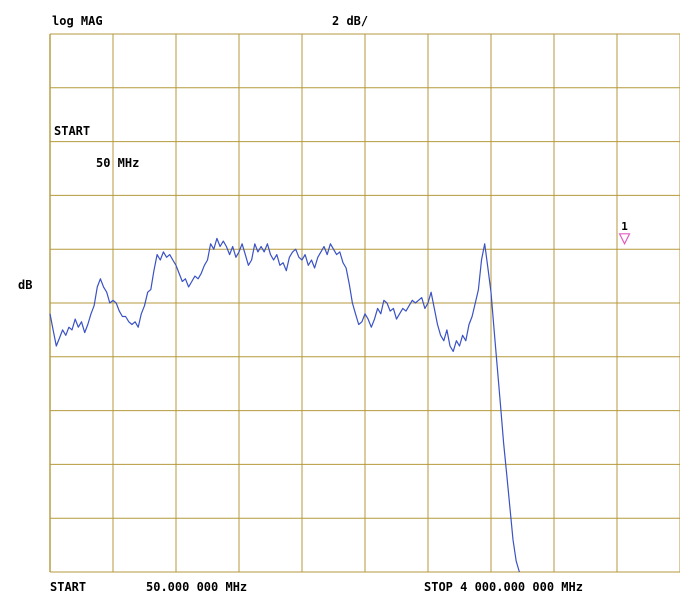  Describe the element at coordinates (25, 285) in the screenshot. I see `y-axis-unit: dB` at that location.